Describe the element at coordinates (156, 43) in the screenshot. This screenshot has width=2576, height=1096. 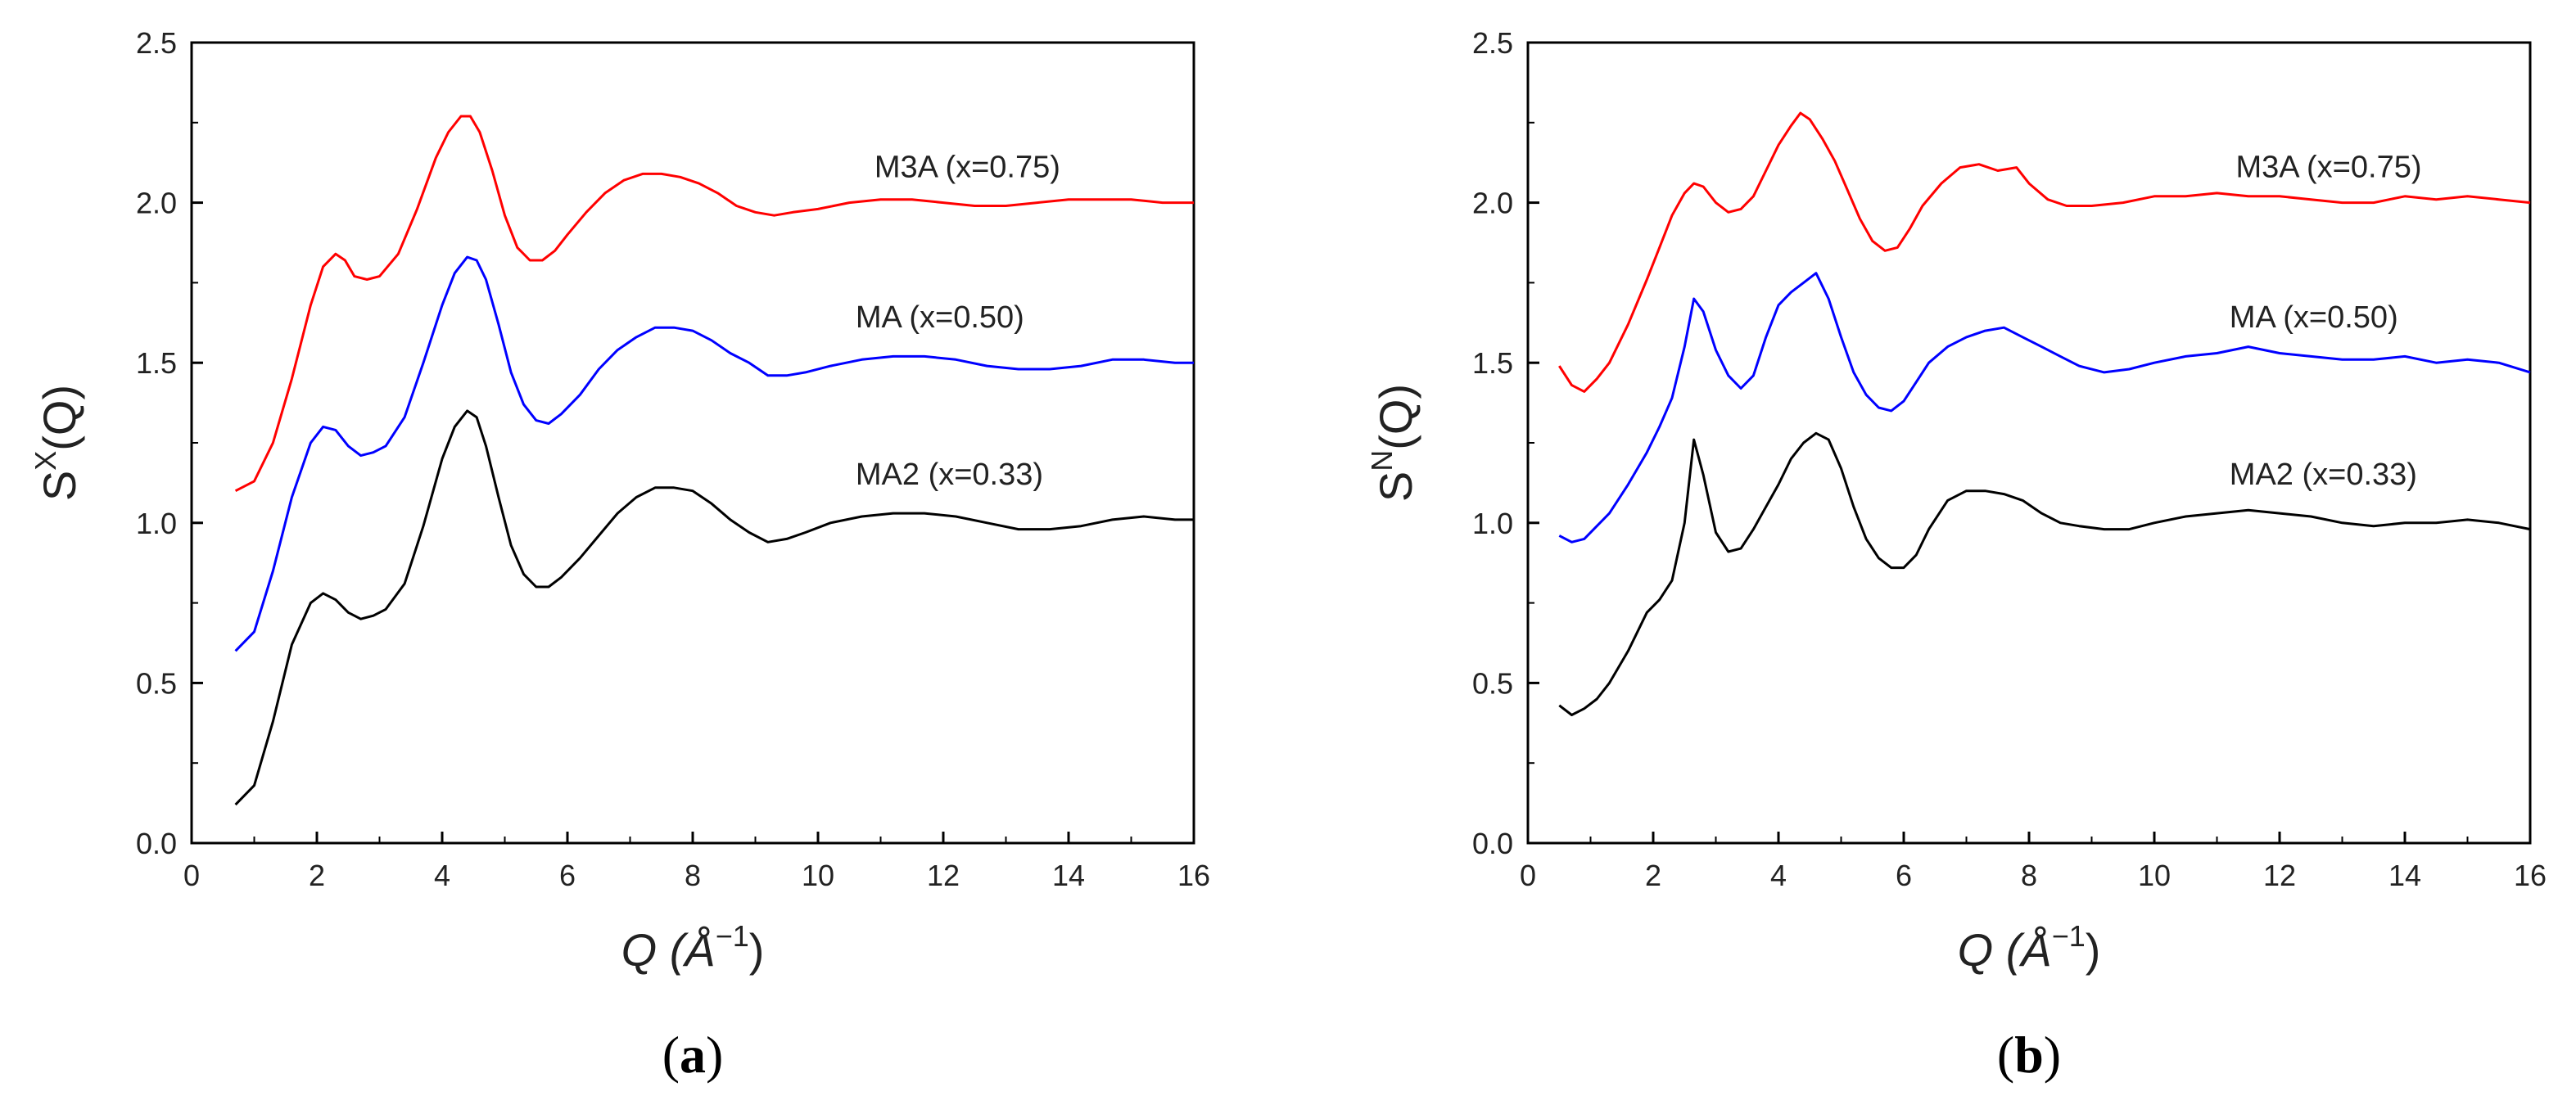
I see `y-tick-label-a: 2.5` at that location.